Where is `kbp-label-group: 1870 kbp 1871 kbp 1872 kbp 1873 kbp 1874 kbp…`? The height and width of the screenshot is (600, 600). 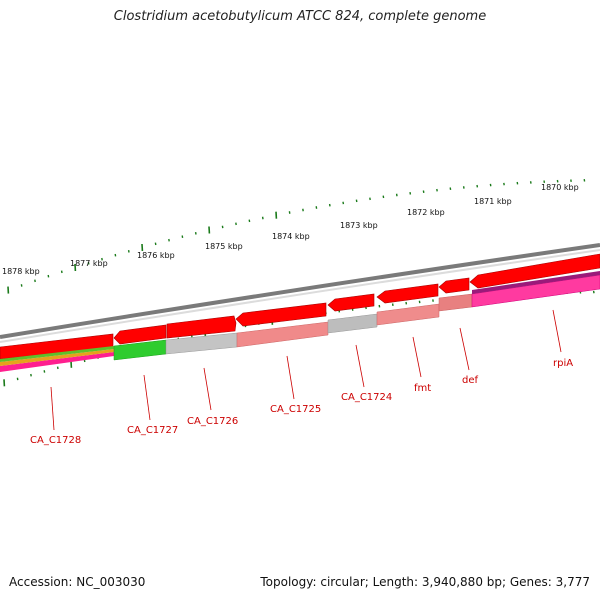 kbp-label-group: 1870 kbp 1871 kbp 1872 kbp 1873 kbp 1874 kbp… is located at coordinates (290, 229).